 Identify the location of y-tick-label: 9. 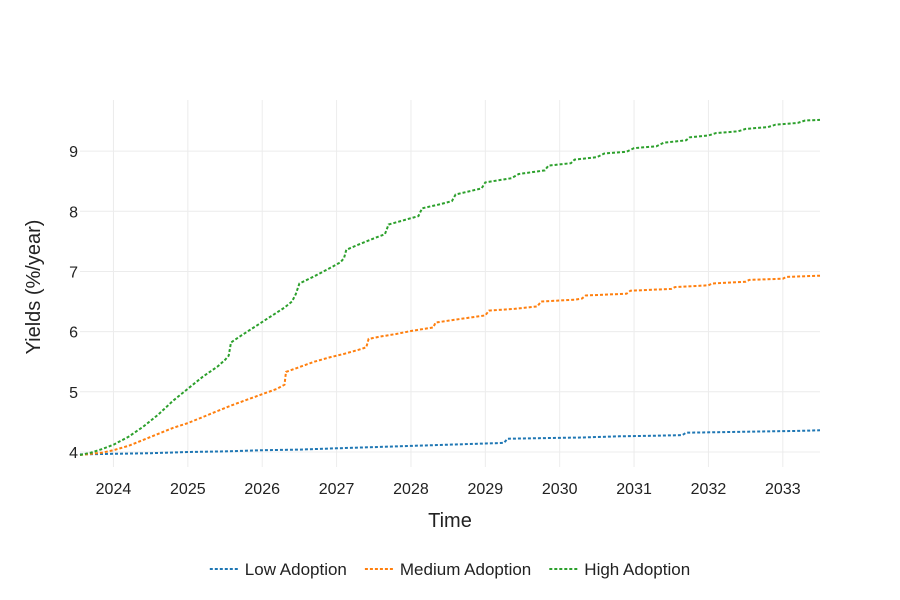
(73, 152).